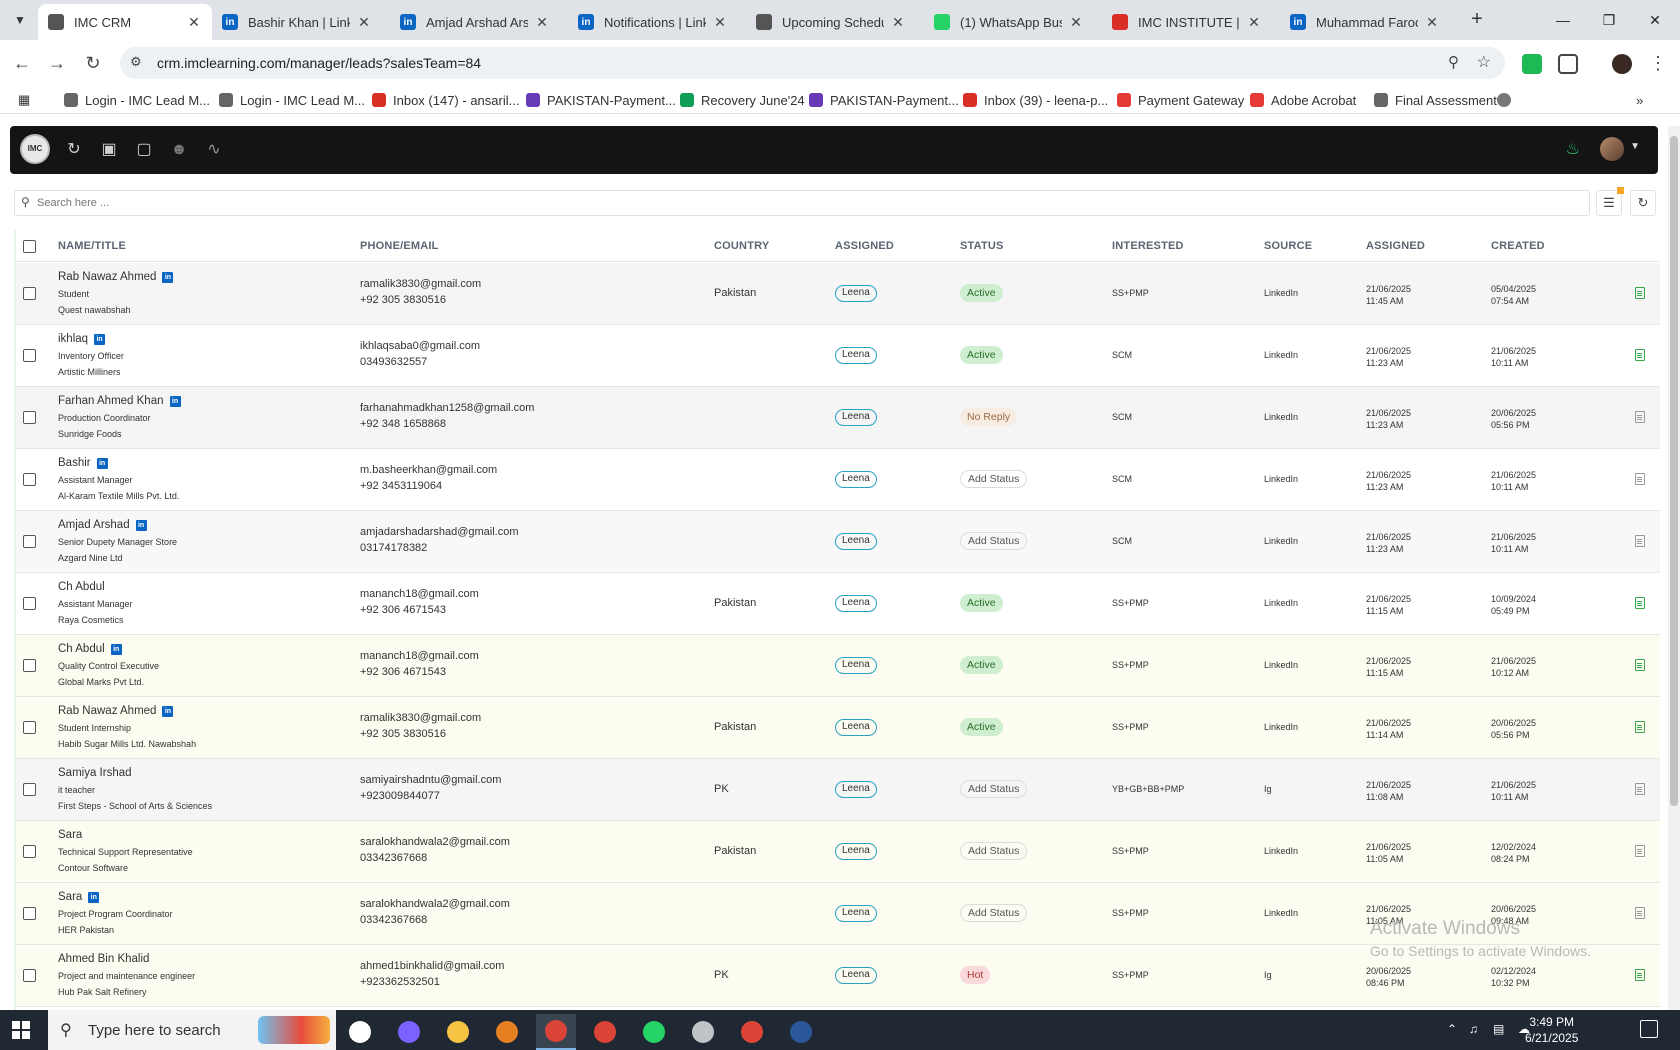 This screenshot has width=1680, height=1050. What do you see at coordinates (1674, 471) in the screenshot?
I see `scrollbar-thumb` at bounding box center [1674, 471].